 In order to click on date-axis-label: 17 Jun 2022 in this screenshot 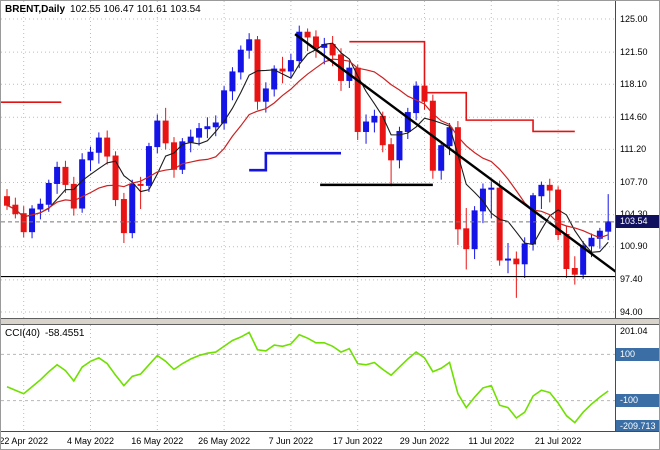, I will do `click(357, 441)`.